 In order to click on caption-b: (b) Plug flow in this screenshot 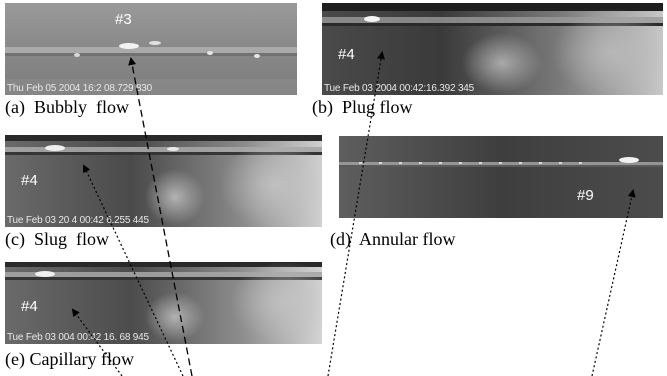, I will do `click(362, 107)`.